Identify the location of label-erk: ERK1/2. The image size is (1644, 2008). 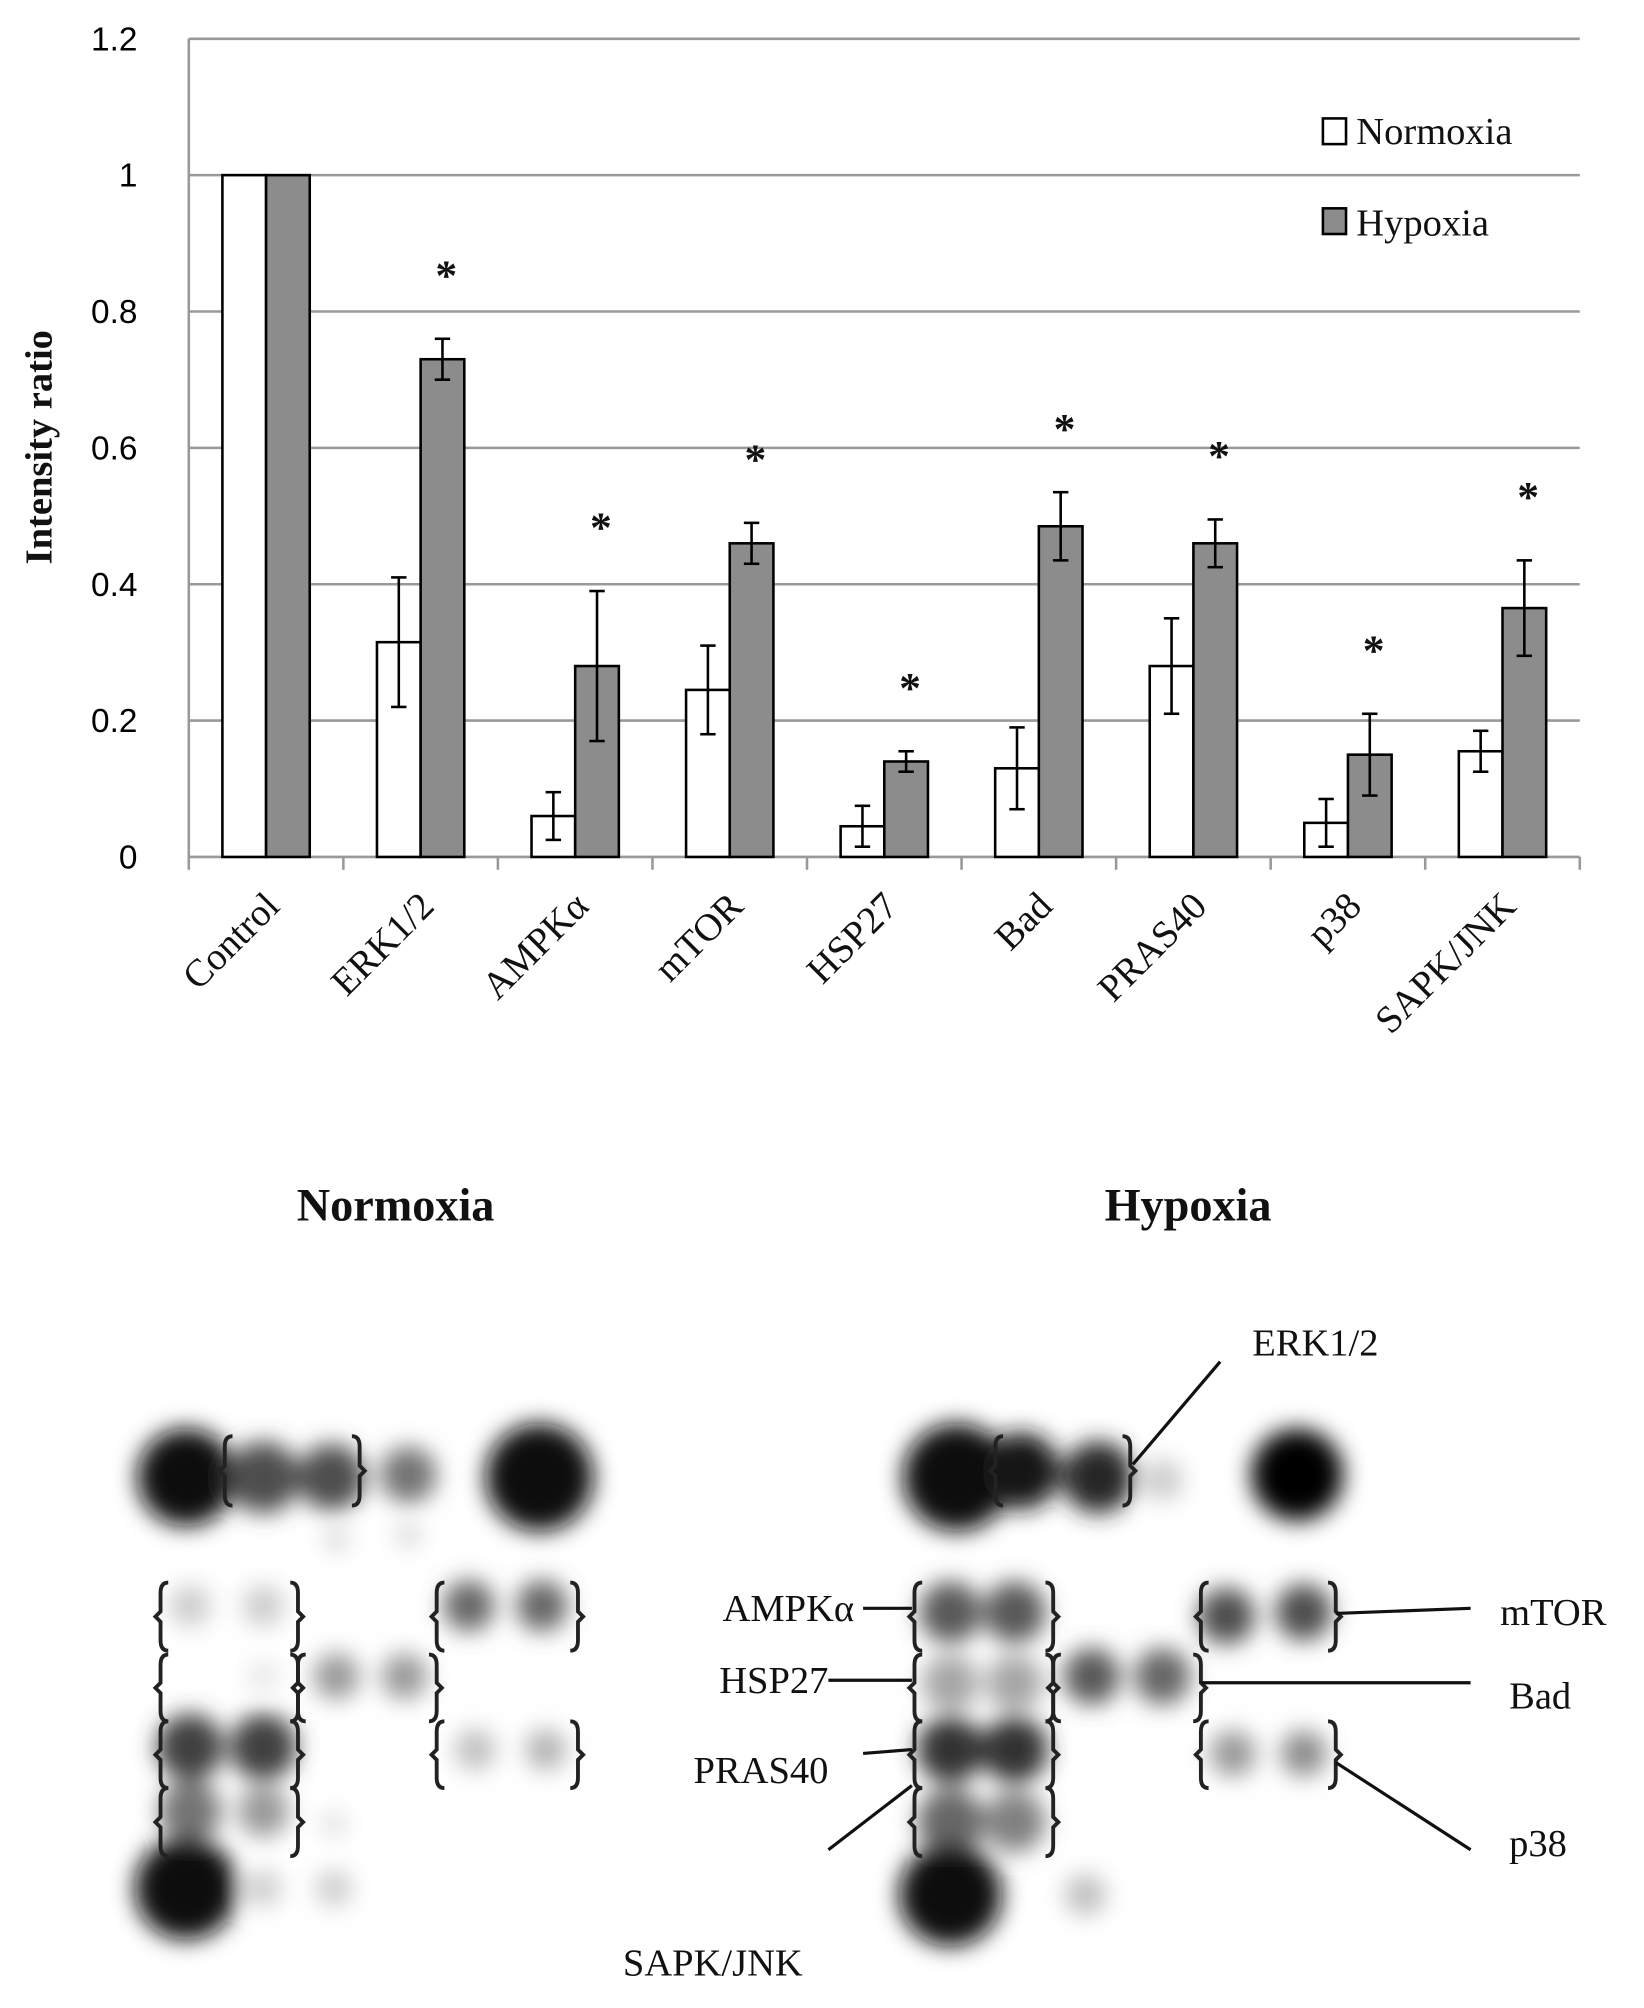
(1315, 1343).